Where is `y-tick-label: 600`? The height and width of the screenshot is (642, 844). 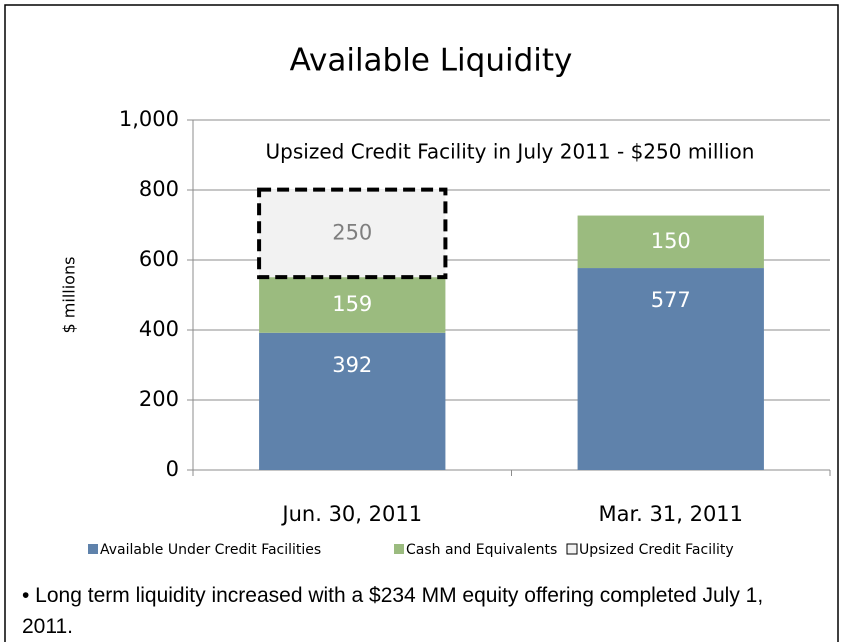 y-tick-label: 600 is located at coordinates (159, 259).